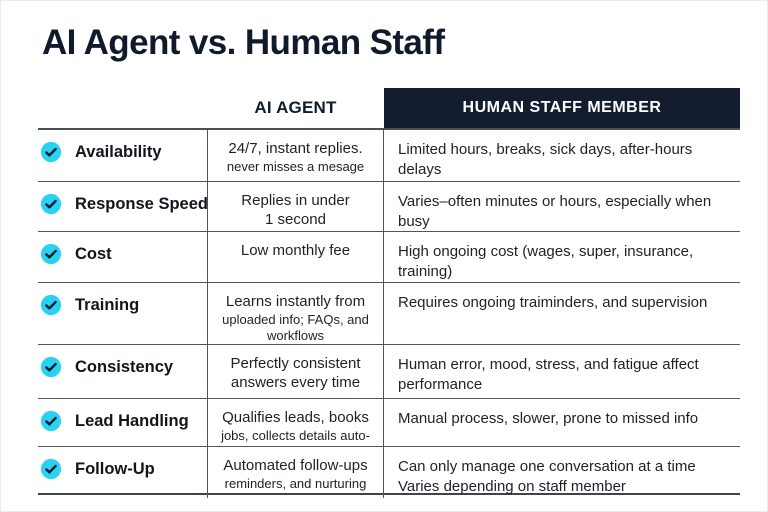 The image size is (768, 512). I want to click on column-header-human-staff: HUMAN STAFF MEMBER, so click(562, 108).